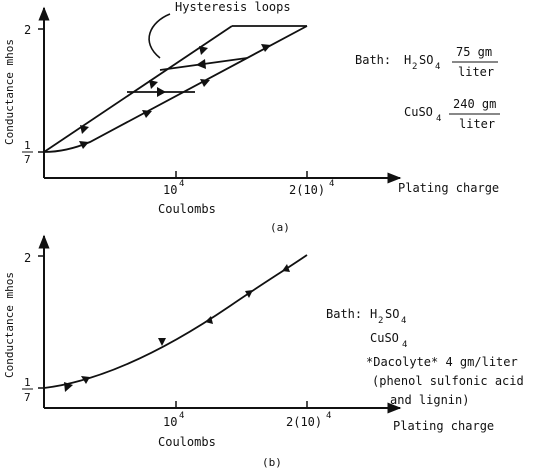  Describe the element at coordinates (9, 325) in the screenshot. I see `panel-b-y-label: Conductance mhos` at that location.